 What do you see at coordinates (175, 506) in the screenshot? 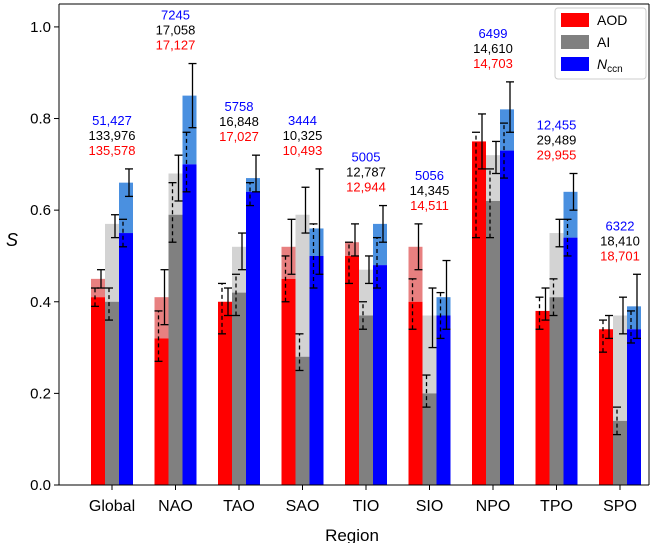
I see `x-tick-label: NAO` at bounding box center [175, 506].